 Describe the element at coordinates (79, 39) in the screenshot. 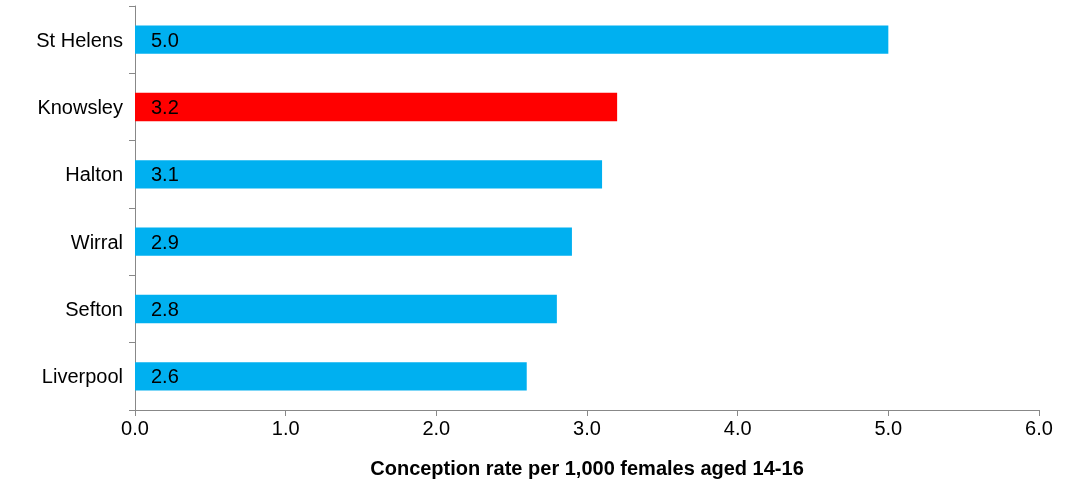

I see `y-tick-label: St Helens` at that location.